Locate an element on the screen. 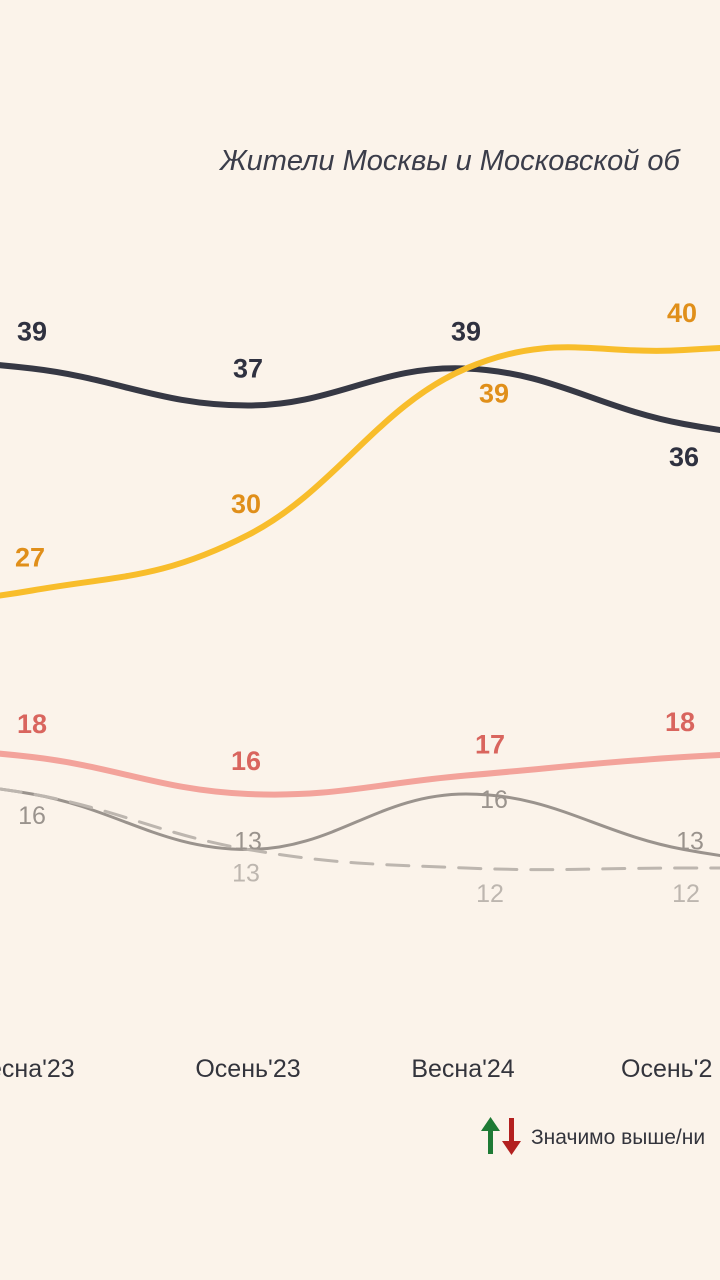 The height and width of the screenshot is (1280, 720). series-2-label-4: 40 is located at coordinates (682, 313).